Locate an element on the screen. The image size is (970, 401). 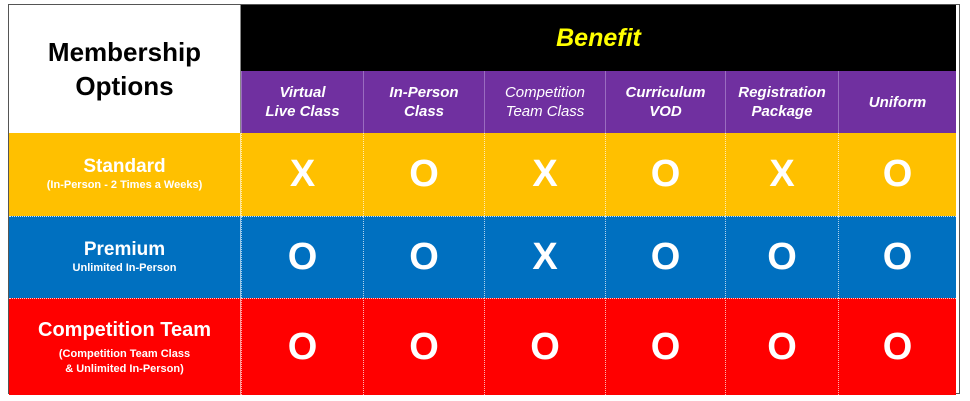
benefit-label-line2: Live Class is located at coordinates (302, 111).